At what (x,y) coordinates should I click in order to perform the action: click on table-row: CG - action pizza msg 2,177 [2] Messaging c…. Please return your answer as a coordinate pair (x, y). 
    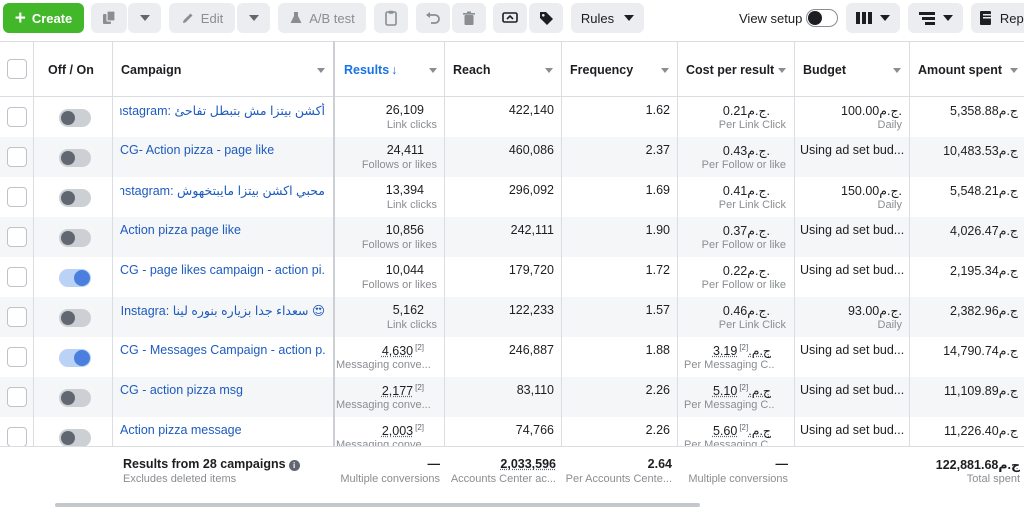
    Looking at the image, I should click on (512, 397).